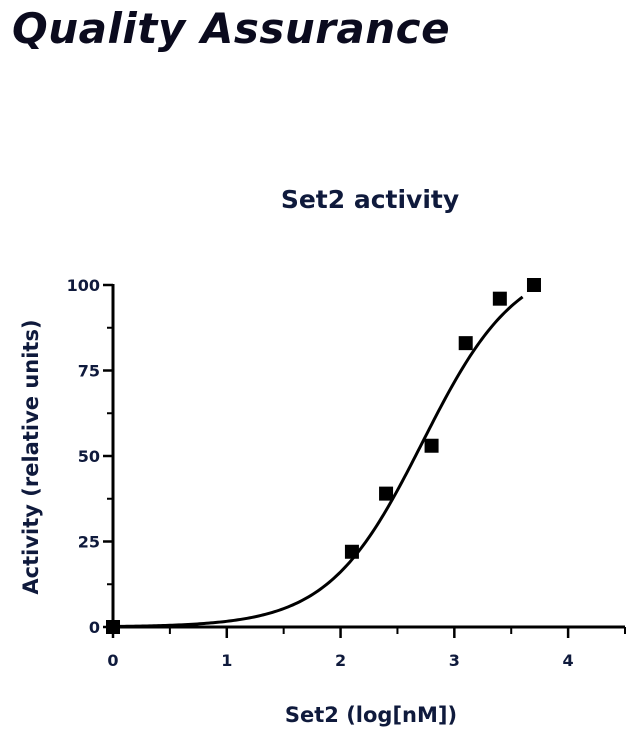 This screenshot has width=640, height=748. Describe the element at coordinates (31, 456) in the screenshot. I see `y-axis-label: Activity (relative units)` at that location.